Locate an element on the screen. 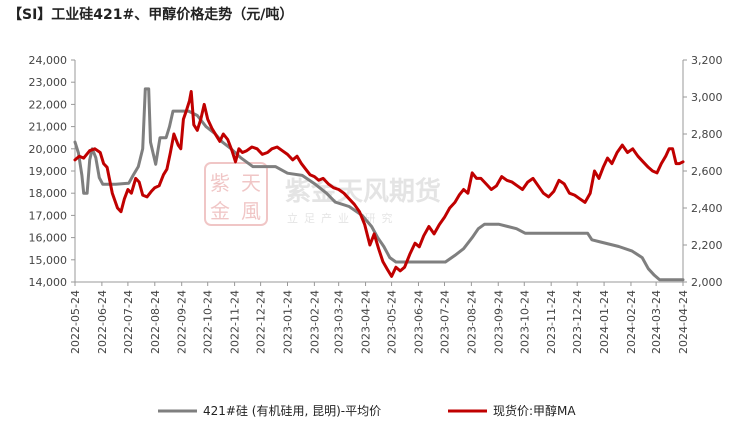 The width and height of the screenshot is (756, 438). watermark-slogan: 立足产业 研究 is located at coordinates (343, 218).